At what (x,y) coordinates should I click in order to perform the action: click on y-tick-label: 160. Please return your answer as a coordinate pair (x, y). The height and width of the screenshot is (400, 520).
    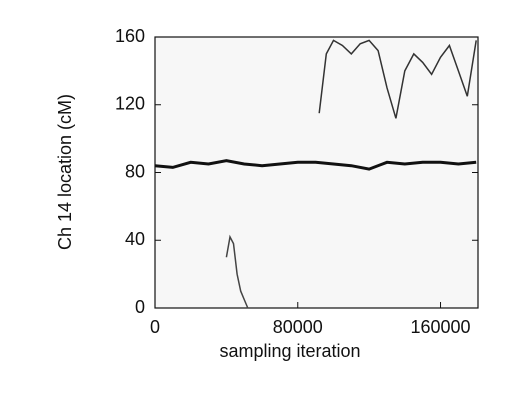
    Looking at the image, I should click on (130, 36).